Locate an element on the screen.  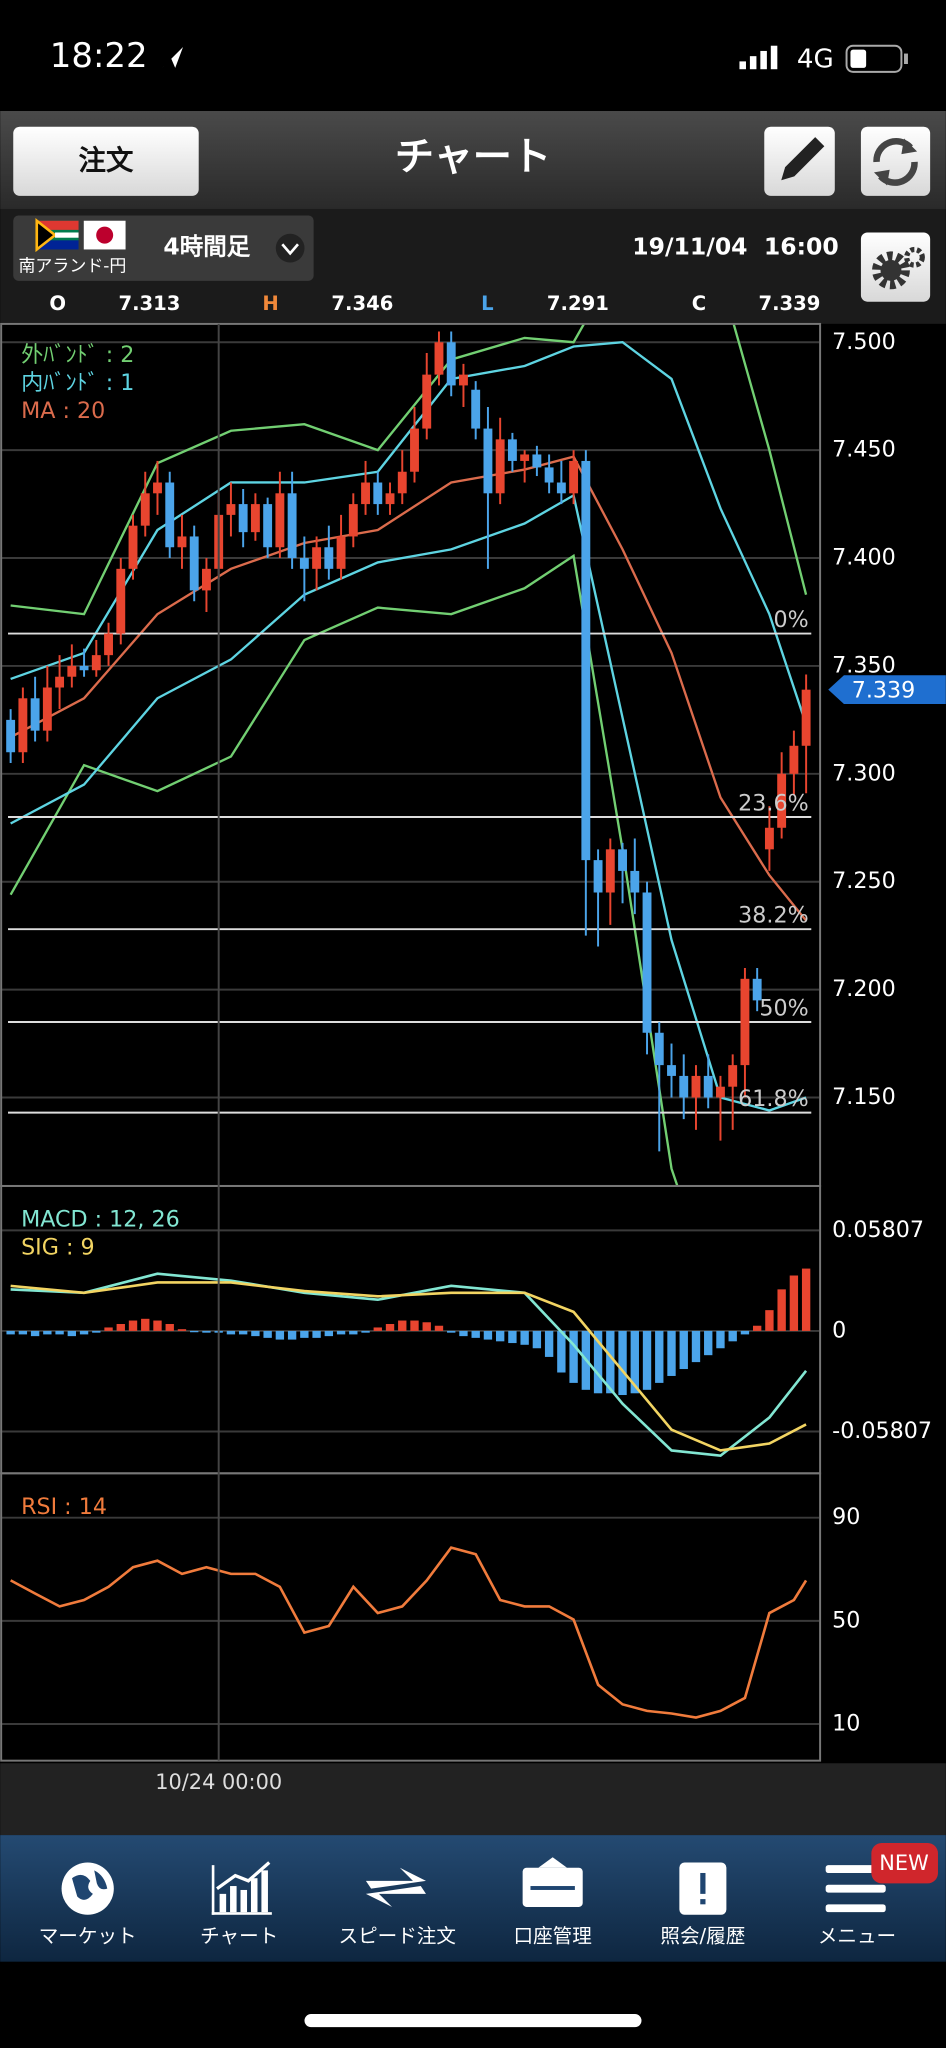
legend-entry: MACD : 12, 26 is located at coordinates (100, 1219).